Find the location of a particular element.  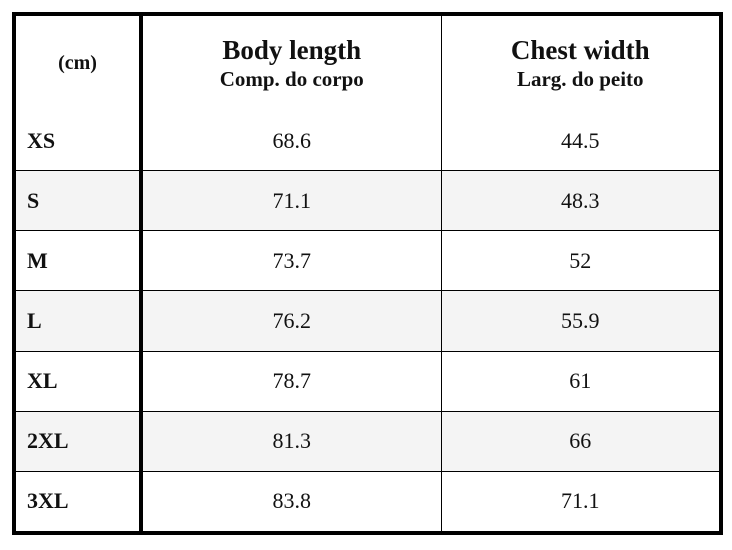

column-subtitle: Comp. do corpo is located at coordinates (291, 78).